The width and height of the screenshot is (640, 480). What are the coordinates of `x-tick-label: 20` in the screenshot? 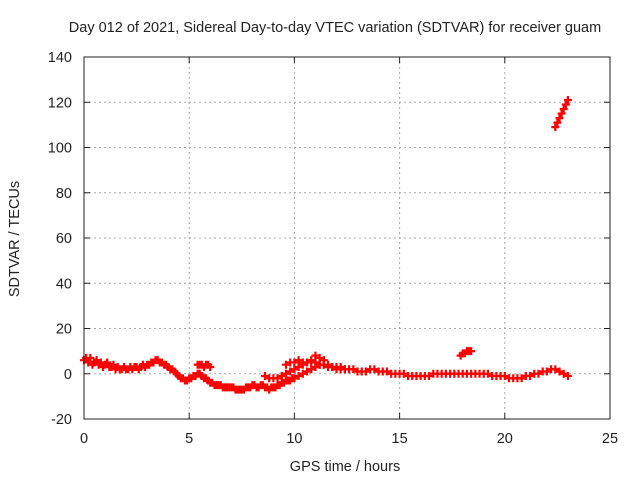 It's located at (505, 439).